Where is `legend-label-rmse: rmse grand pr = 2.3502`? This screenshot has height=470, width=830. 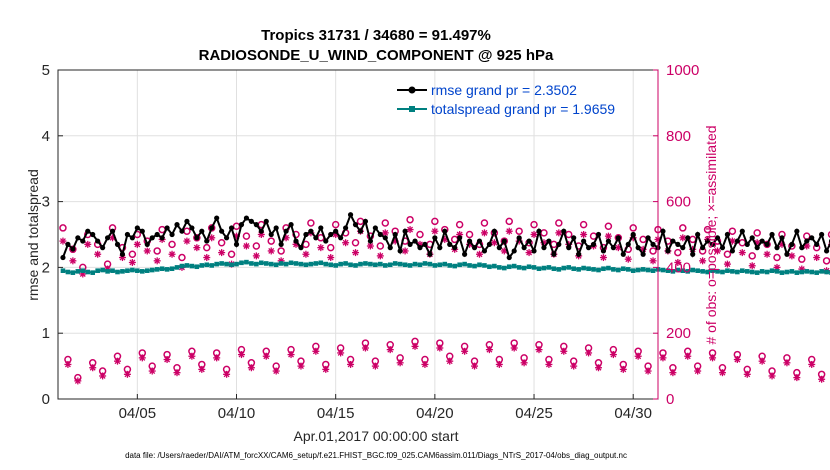 legend-label-rmse: rmse grand pr = 2.3502 is located at coordinates (504, 90).